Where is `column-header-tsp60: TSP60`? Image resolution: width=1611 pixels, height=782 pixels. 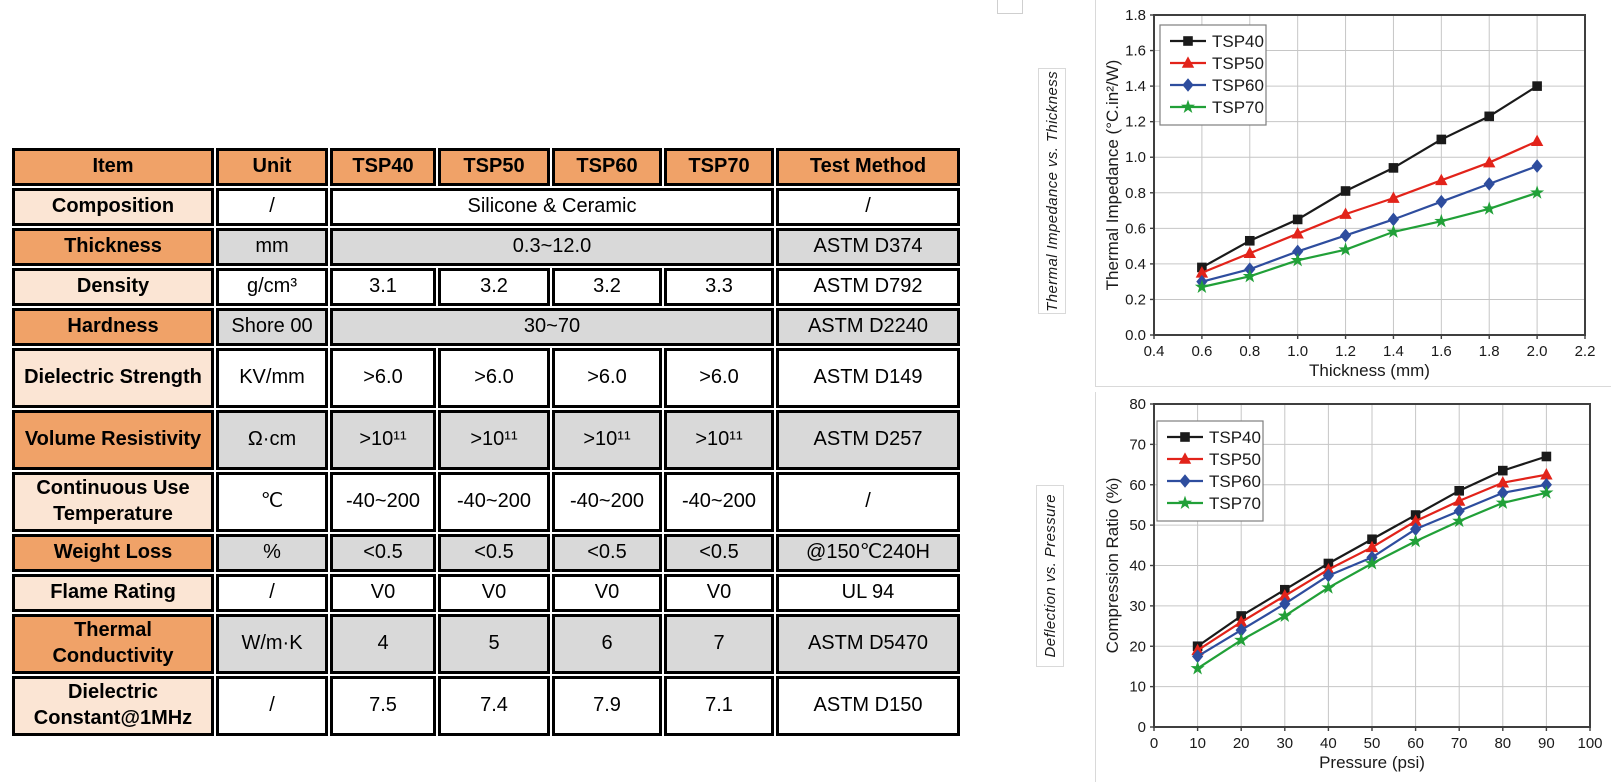
column-header-tsp60: TSP60 is located at coordinates (607, 167).